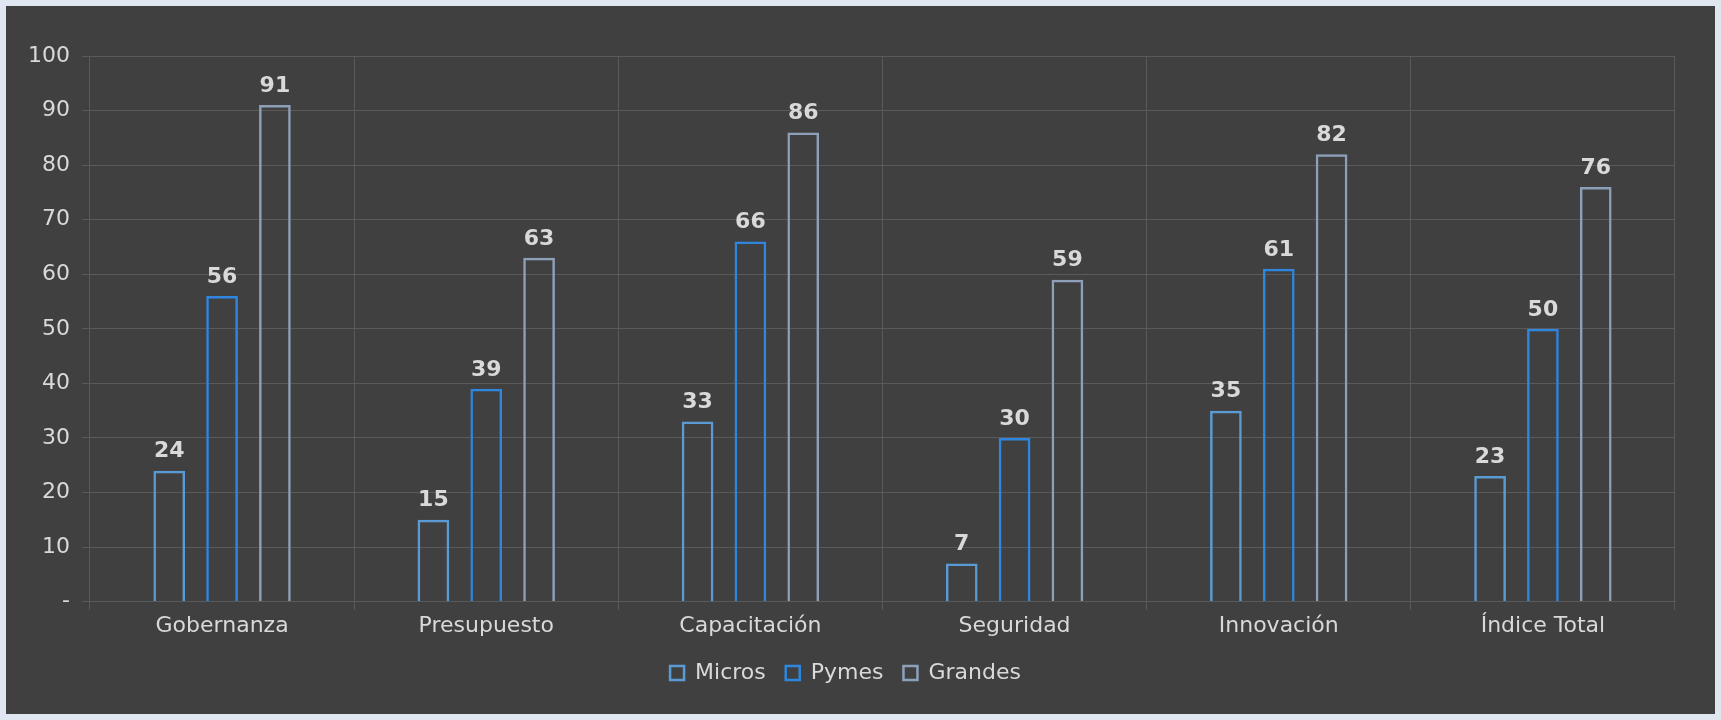  I want to click on legend-label: Grandes, so click(974, 671).